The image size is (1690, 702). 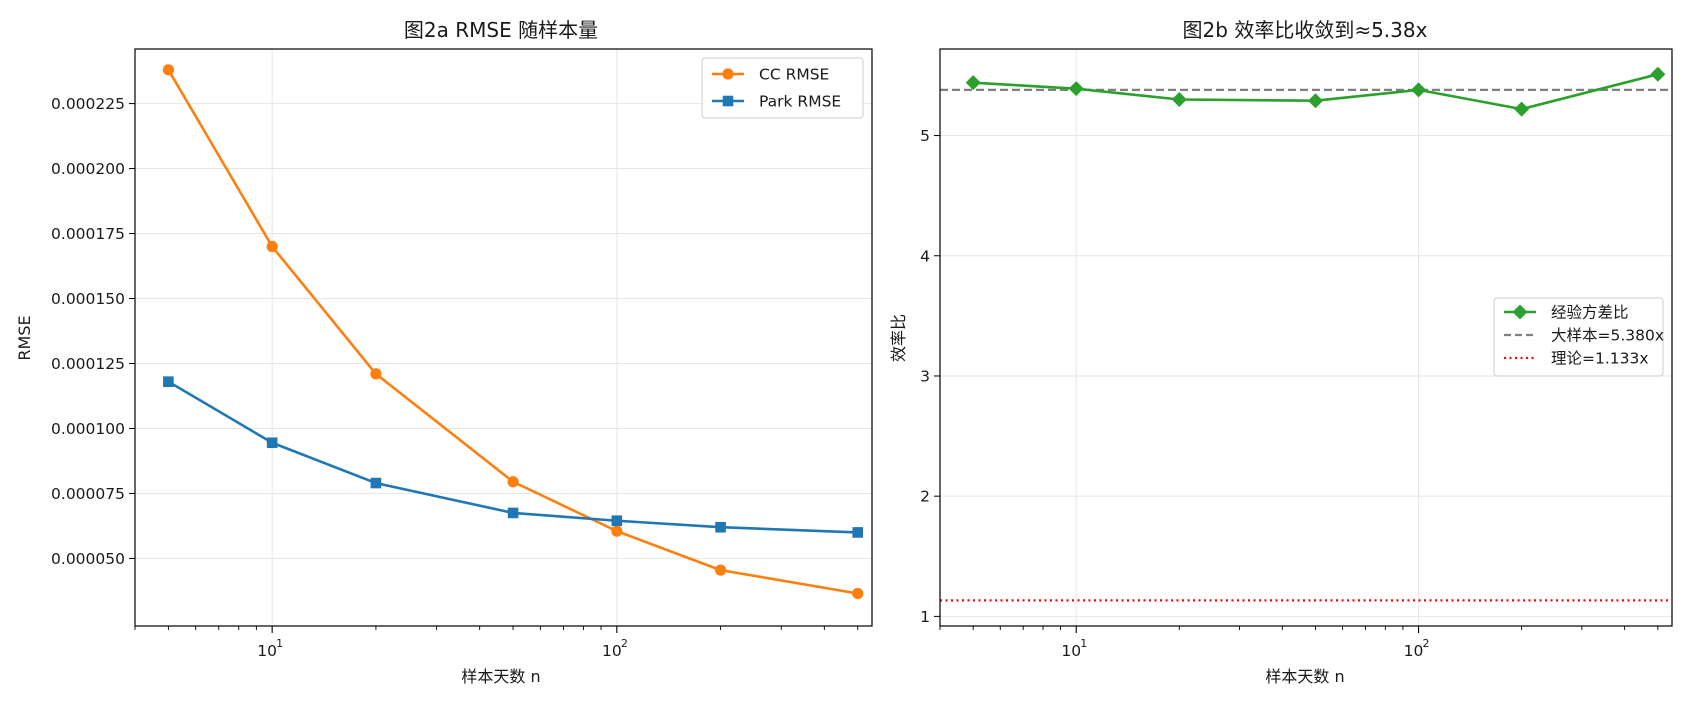 I want to click on chart-2b-y-tick-label: 5, so click(x=925, y=136).